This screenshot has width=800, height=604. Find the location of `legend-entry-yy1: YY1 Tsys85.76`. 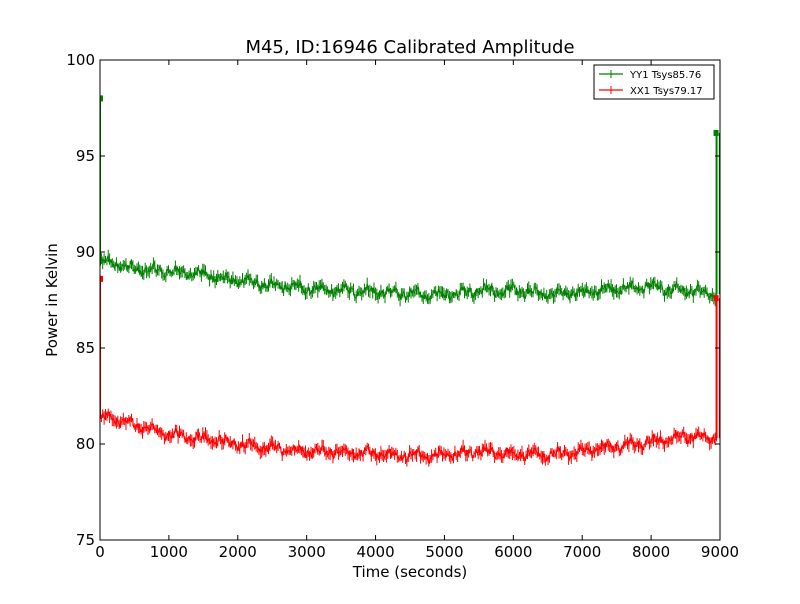

legend-entry-yy1: YY1 Tsys85.76 is located at coordinates (650, 75).